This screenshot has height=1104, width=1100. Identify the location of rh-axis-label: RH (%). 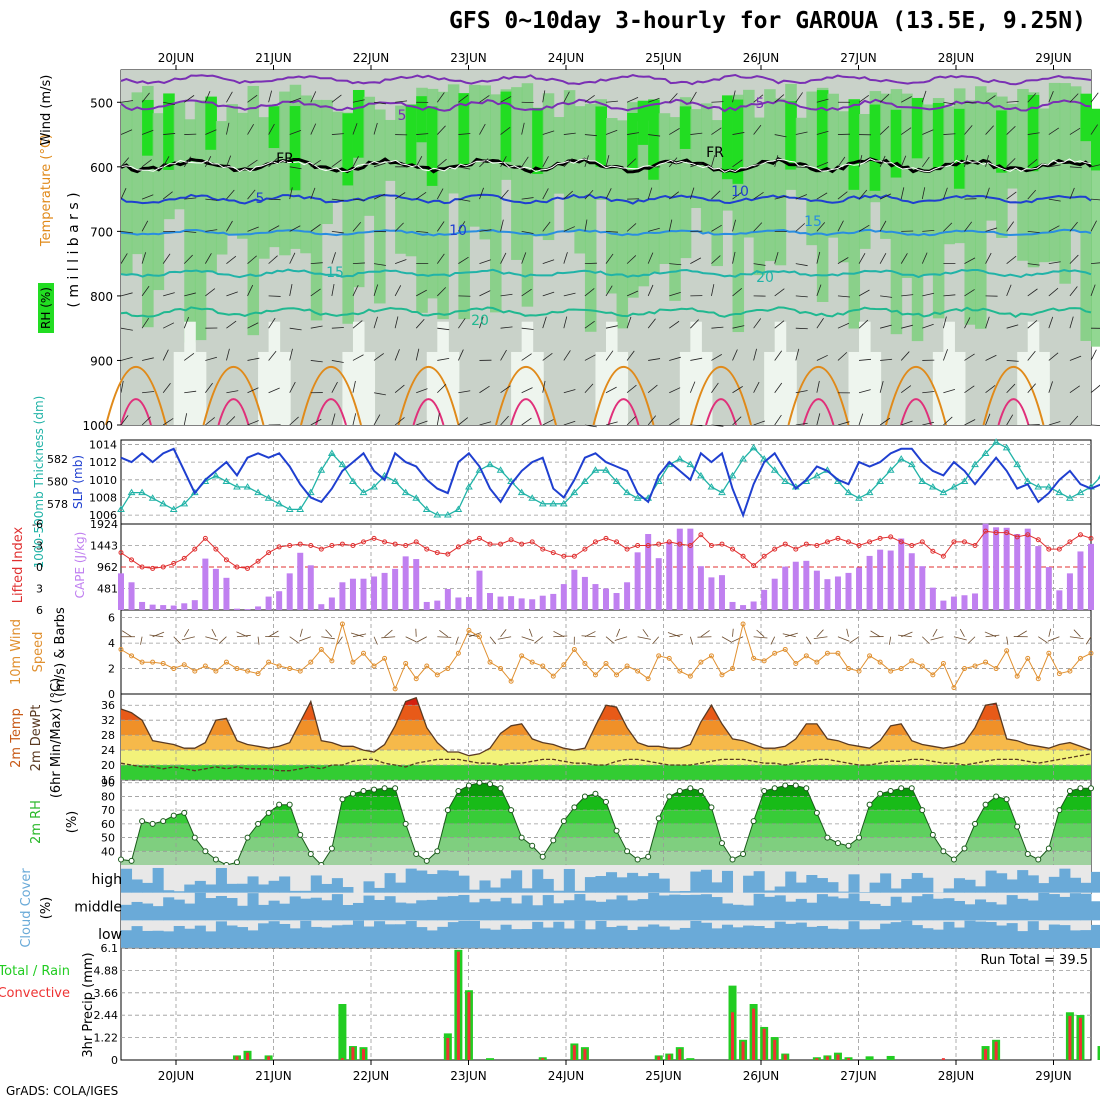
(46, 308).